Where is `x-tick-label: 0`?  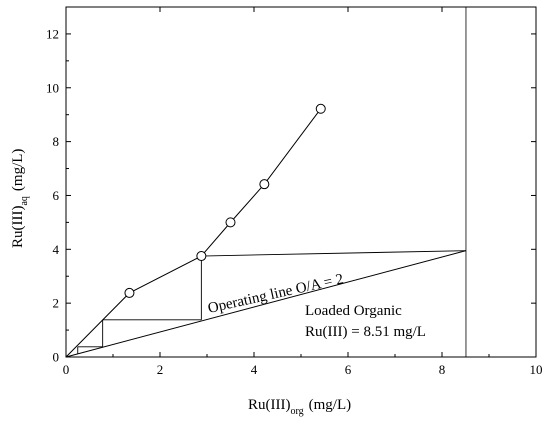
x-tick-label: 0 is located at coordinates (66, 369).